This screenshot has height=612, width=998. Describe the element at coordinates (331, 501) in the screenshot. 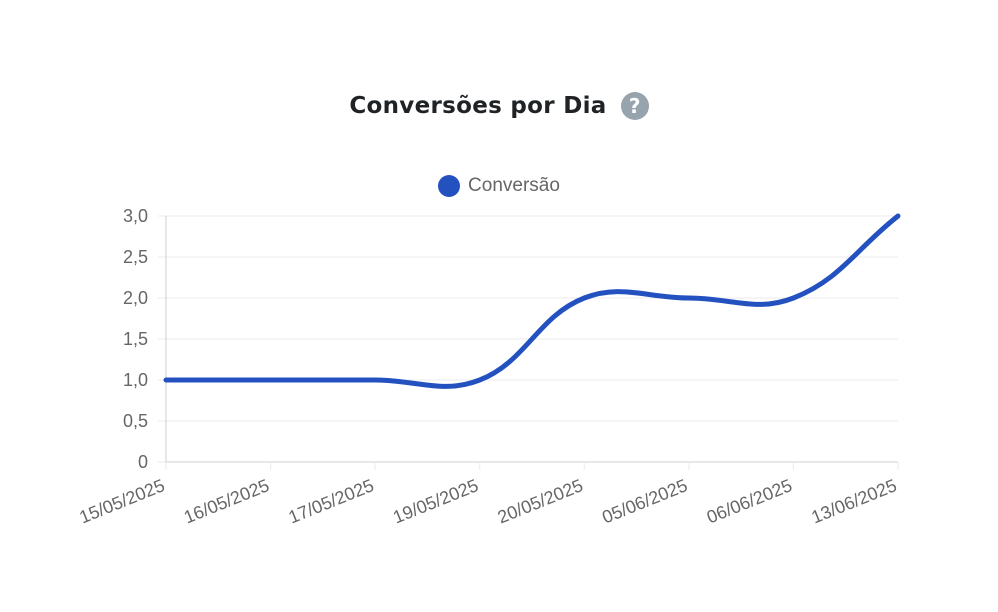

I see `x-tick-label: 17/05/2025` at that location.